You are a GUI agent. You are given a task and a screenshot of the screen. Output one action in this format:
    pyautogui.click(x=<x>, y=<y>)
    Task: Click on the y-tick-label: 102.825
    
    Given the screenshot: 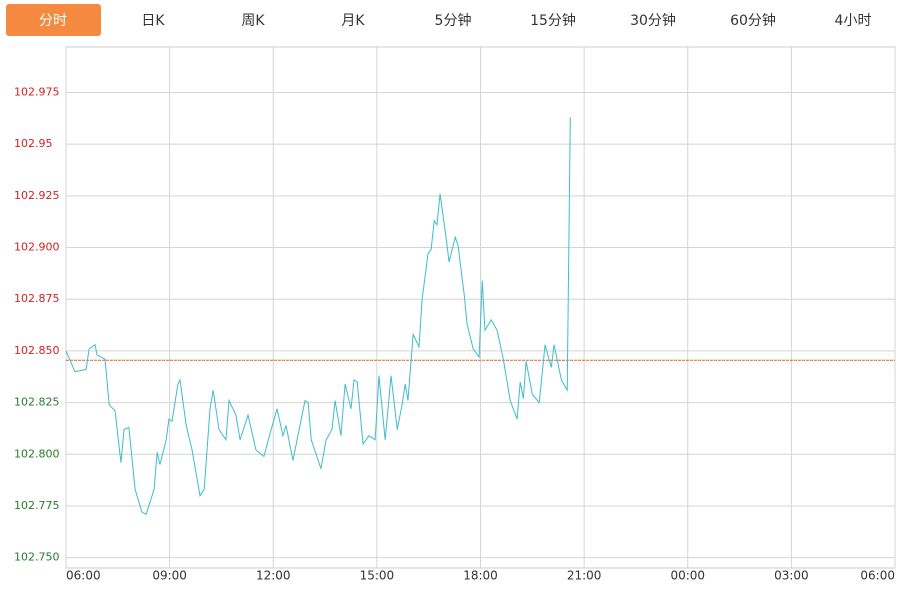 What is the action you would take?
    pyautogui.click(x=37, y=402)
    